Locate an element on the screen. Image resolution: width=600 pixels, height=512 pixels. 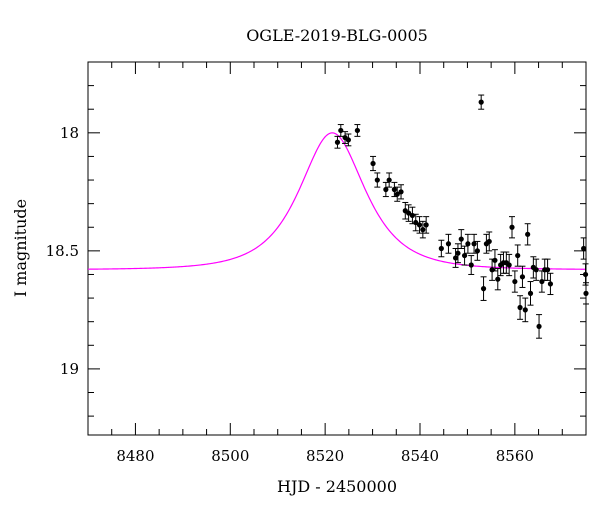
y-tick-label: 19 is located at coordinates (69, 369).